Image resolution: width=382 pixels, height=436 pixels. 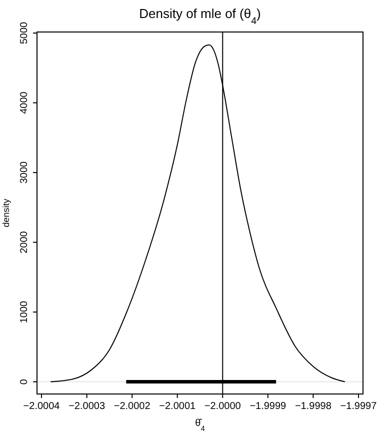 What do you see at coordinates (223, 406) in the screenshot?
I see `x-tick-label: −2.0000` at bounding box center [223, 406].